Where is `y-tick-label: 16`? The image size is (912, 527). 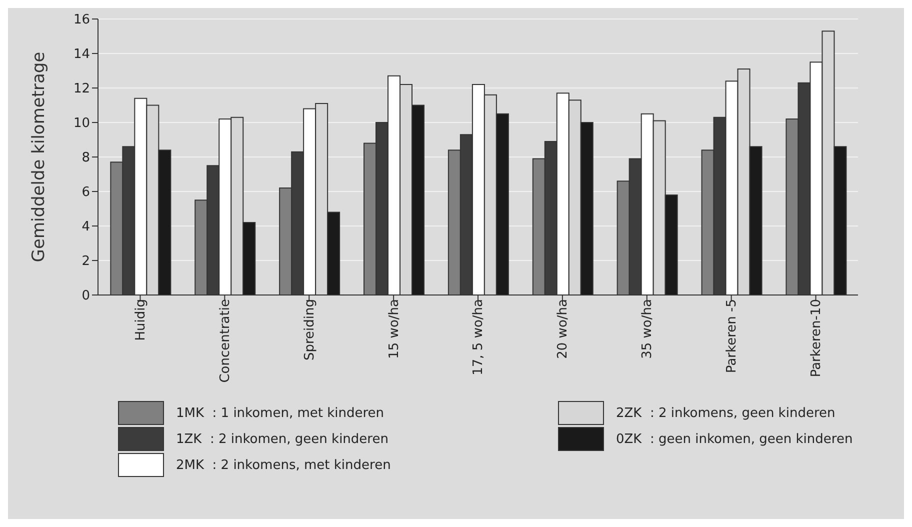
y-tick-label: 16 is located at coordinates (81, 20).